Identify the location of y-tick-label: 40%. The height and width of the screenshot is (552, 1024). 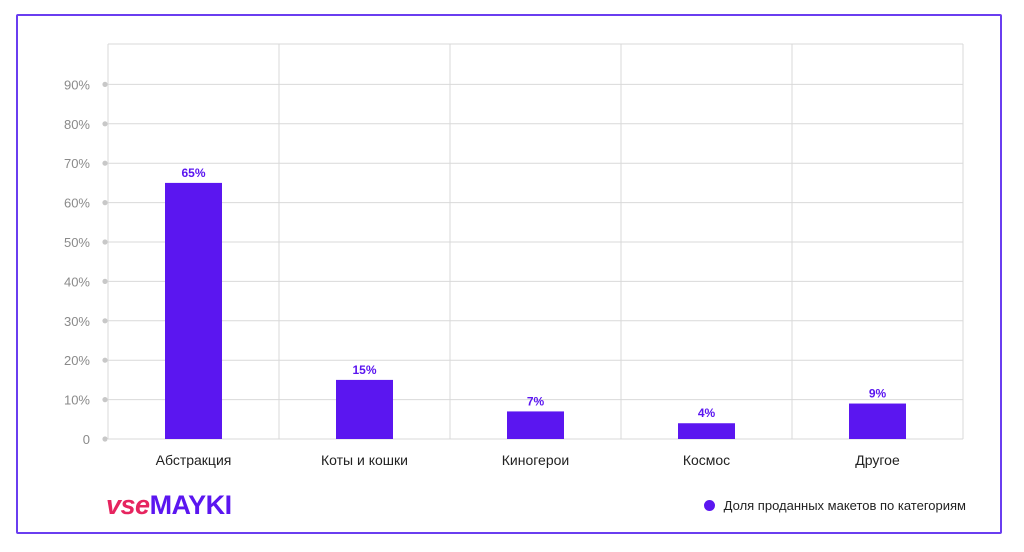
(77, 281).